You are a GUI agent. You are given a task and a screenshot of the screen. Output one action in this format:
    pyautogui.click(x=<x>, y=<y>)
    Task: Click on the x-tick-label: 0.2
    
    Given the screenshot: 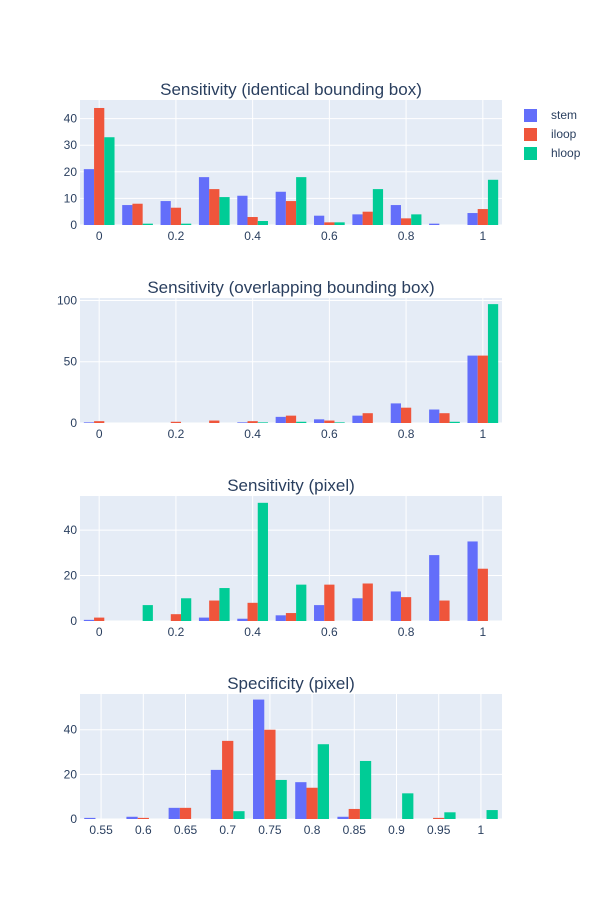 What is the action you would take?
    pyautogui.click(x=176, y=434)
    